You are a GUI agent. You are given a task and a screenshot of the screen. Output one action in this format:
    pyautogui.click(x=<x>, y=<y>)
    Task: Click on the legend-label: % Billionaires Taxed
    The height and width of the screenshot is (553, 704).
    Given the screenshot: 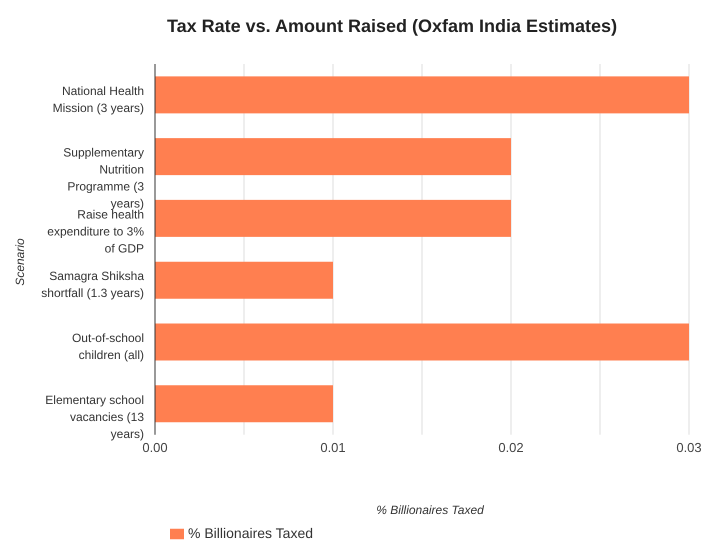 What is the action you would take?
    pyautogui.click(x=251, y=532)
    